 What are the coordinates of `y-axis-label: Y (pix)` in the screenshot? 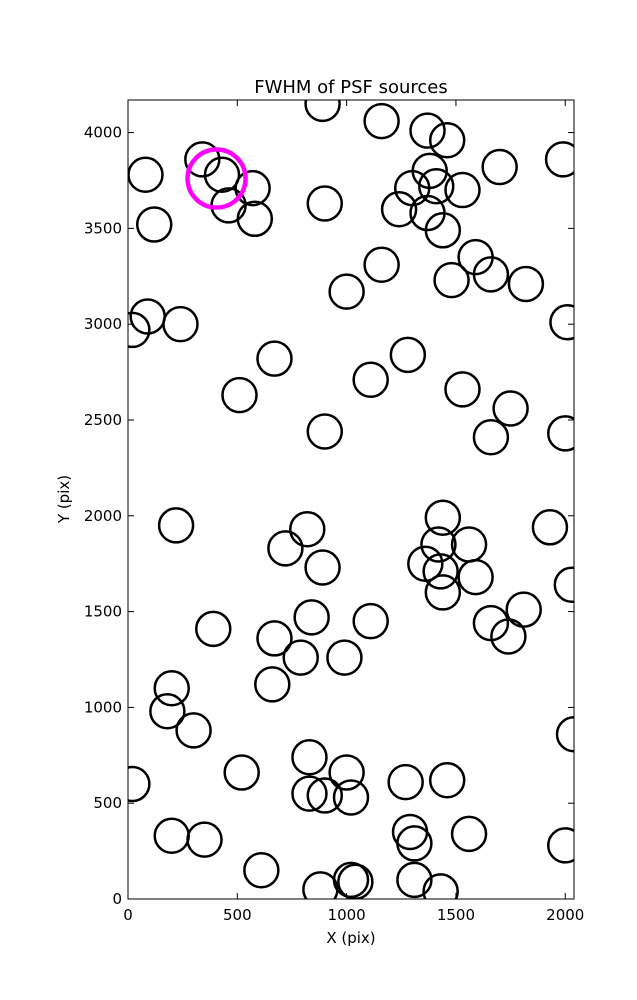 It's located at (64, 499).